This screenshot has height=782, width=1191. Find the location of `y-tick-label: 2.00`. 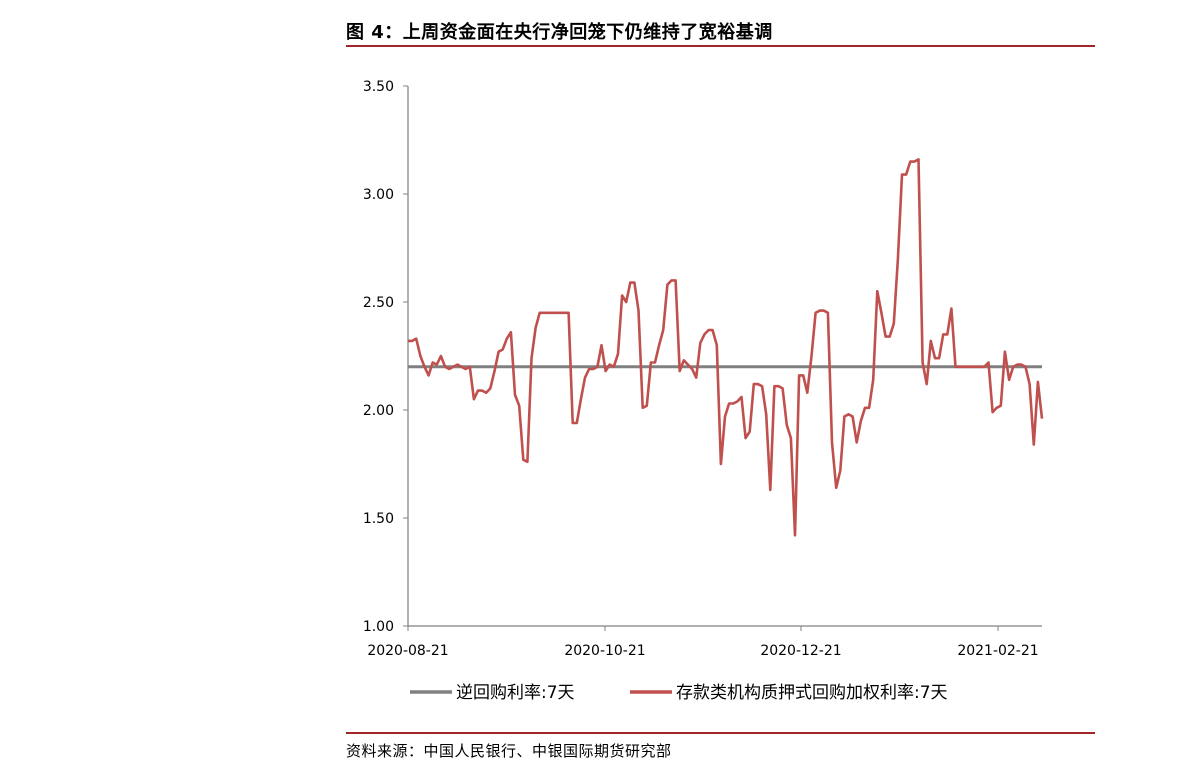

y-tick-label: 2.00 is located at coordinates (378, 411).